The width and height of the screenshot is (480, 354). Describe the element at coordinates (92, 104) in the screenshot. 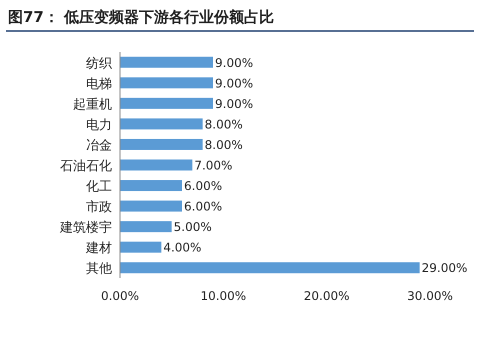

I see `y-tick-label: 起重机` at that location.